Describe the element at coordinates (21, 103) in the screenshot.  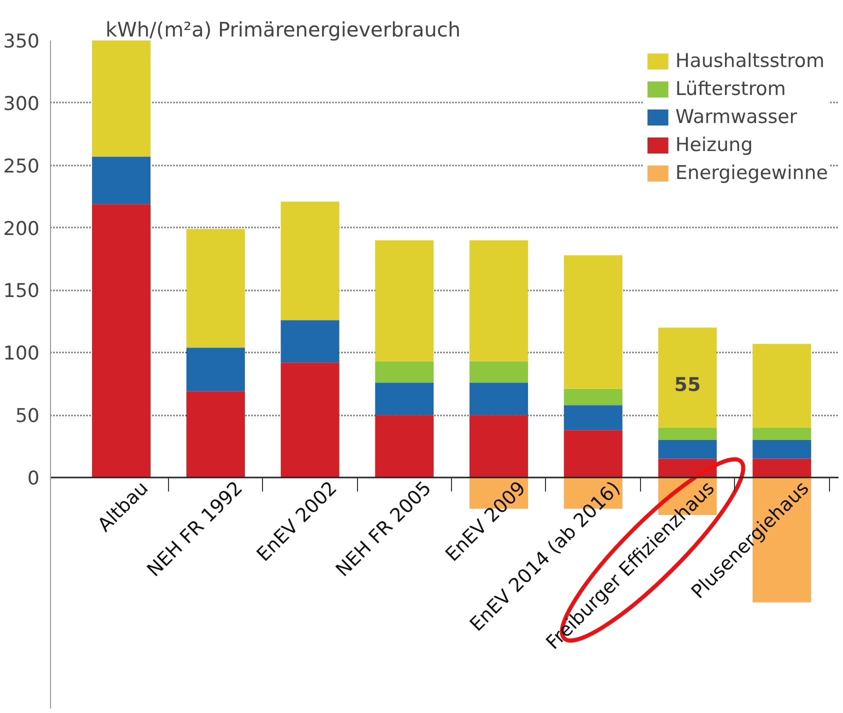
I see `y-tick-label: 300` at that location.